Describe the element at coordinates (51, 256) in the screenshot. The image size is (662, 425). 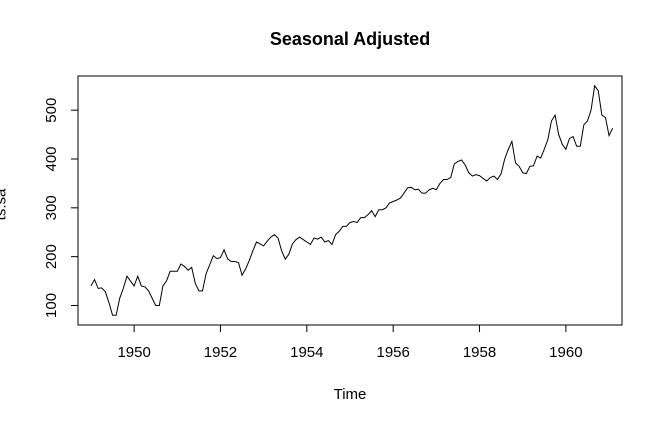
I see `y-tick-label: 200` at that location.